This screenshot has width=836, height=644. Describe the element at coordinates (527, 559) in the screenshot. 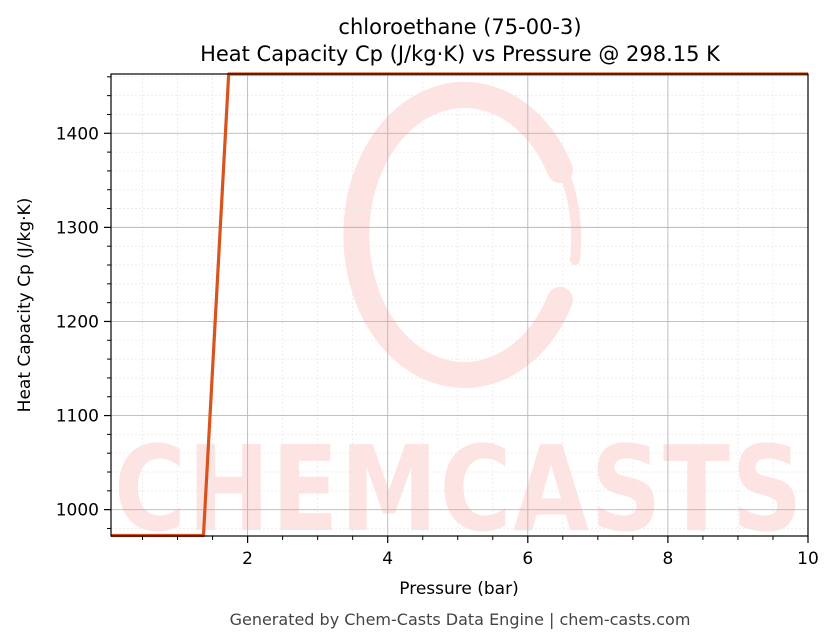

I see `x-tick-label: 6` at that location.